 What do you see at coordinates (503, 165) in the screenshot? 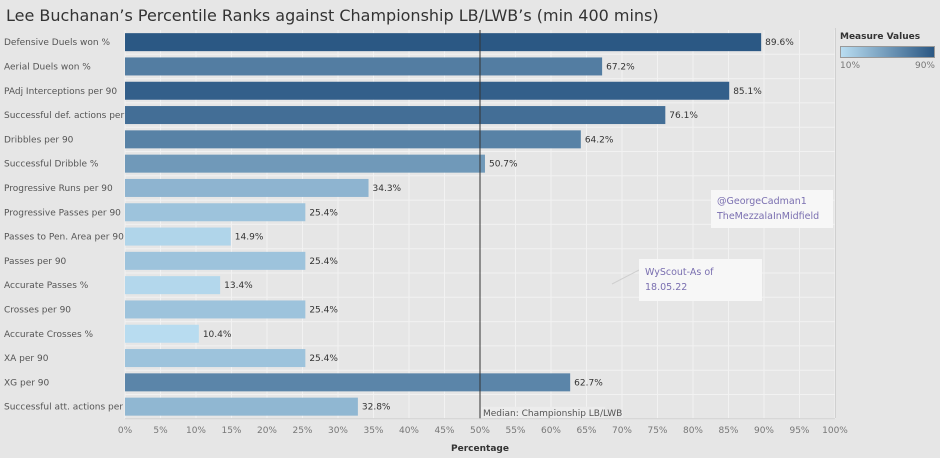
I see `value-label: 50.7%` at bounding box center [503, 165].